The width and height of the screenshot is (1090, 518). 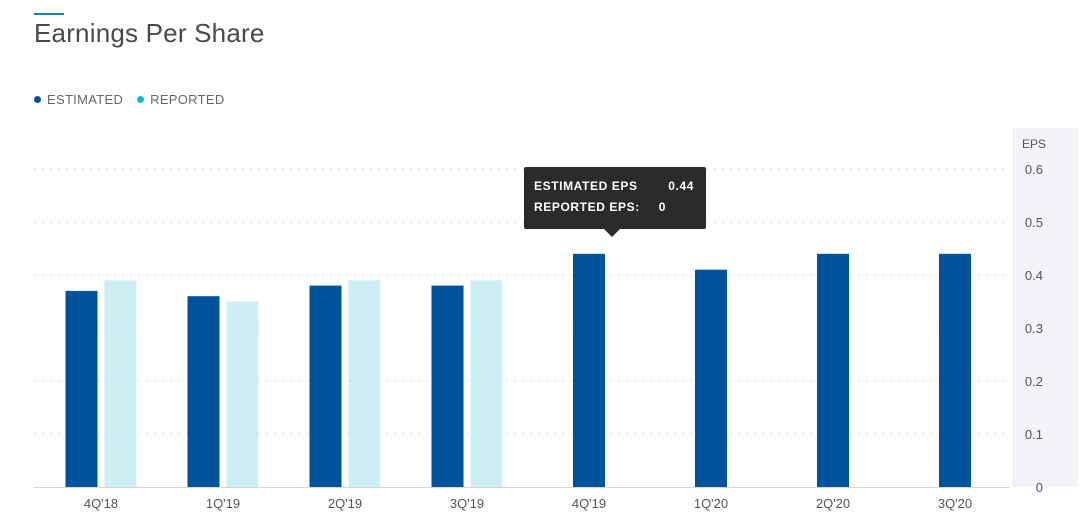 What do you see at coordinates (589, 503) in the screenshot?
I see `x-tick-label: 4Q'19` at bounding box center [589, 503].